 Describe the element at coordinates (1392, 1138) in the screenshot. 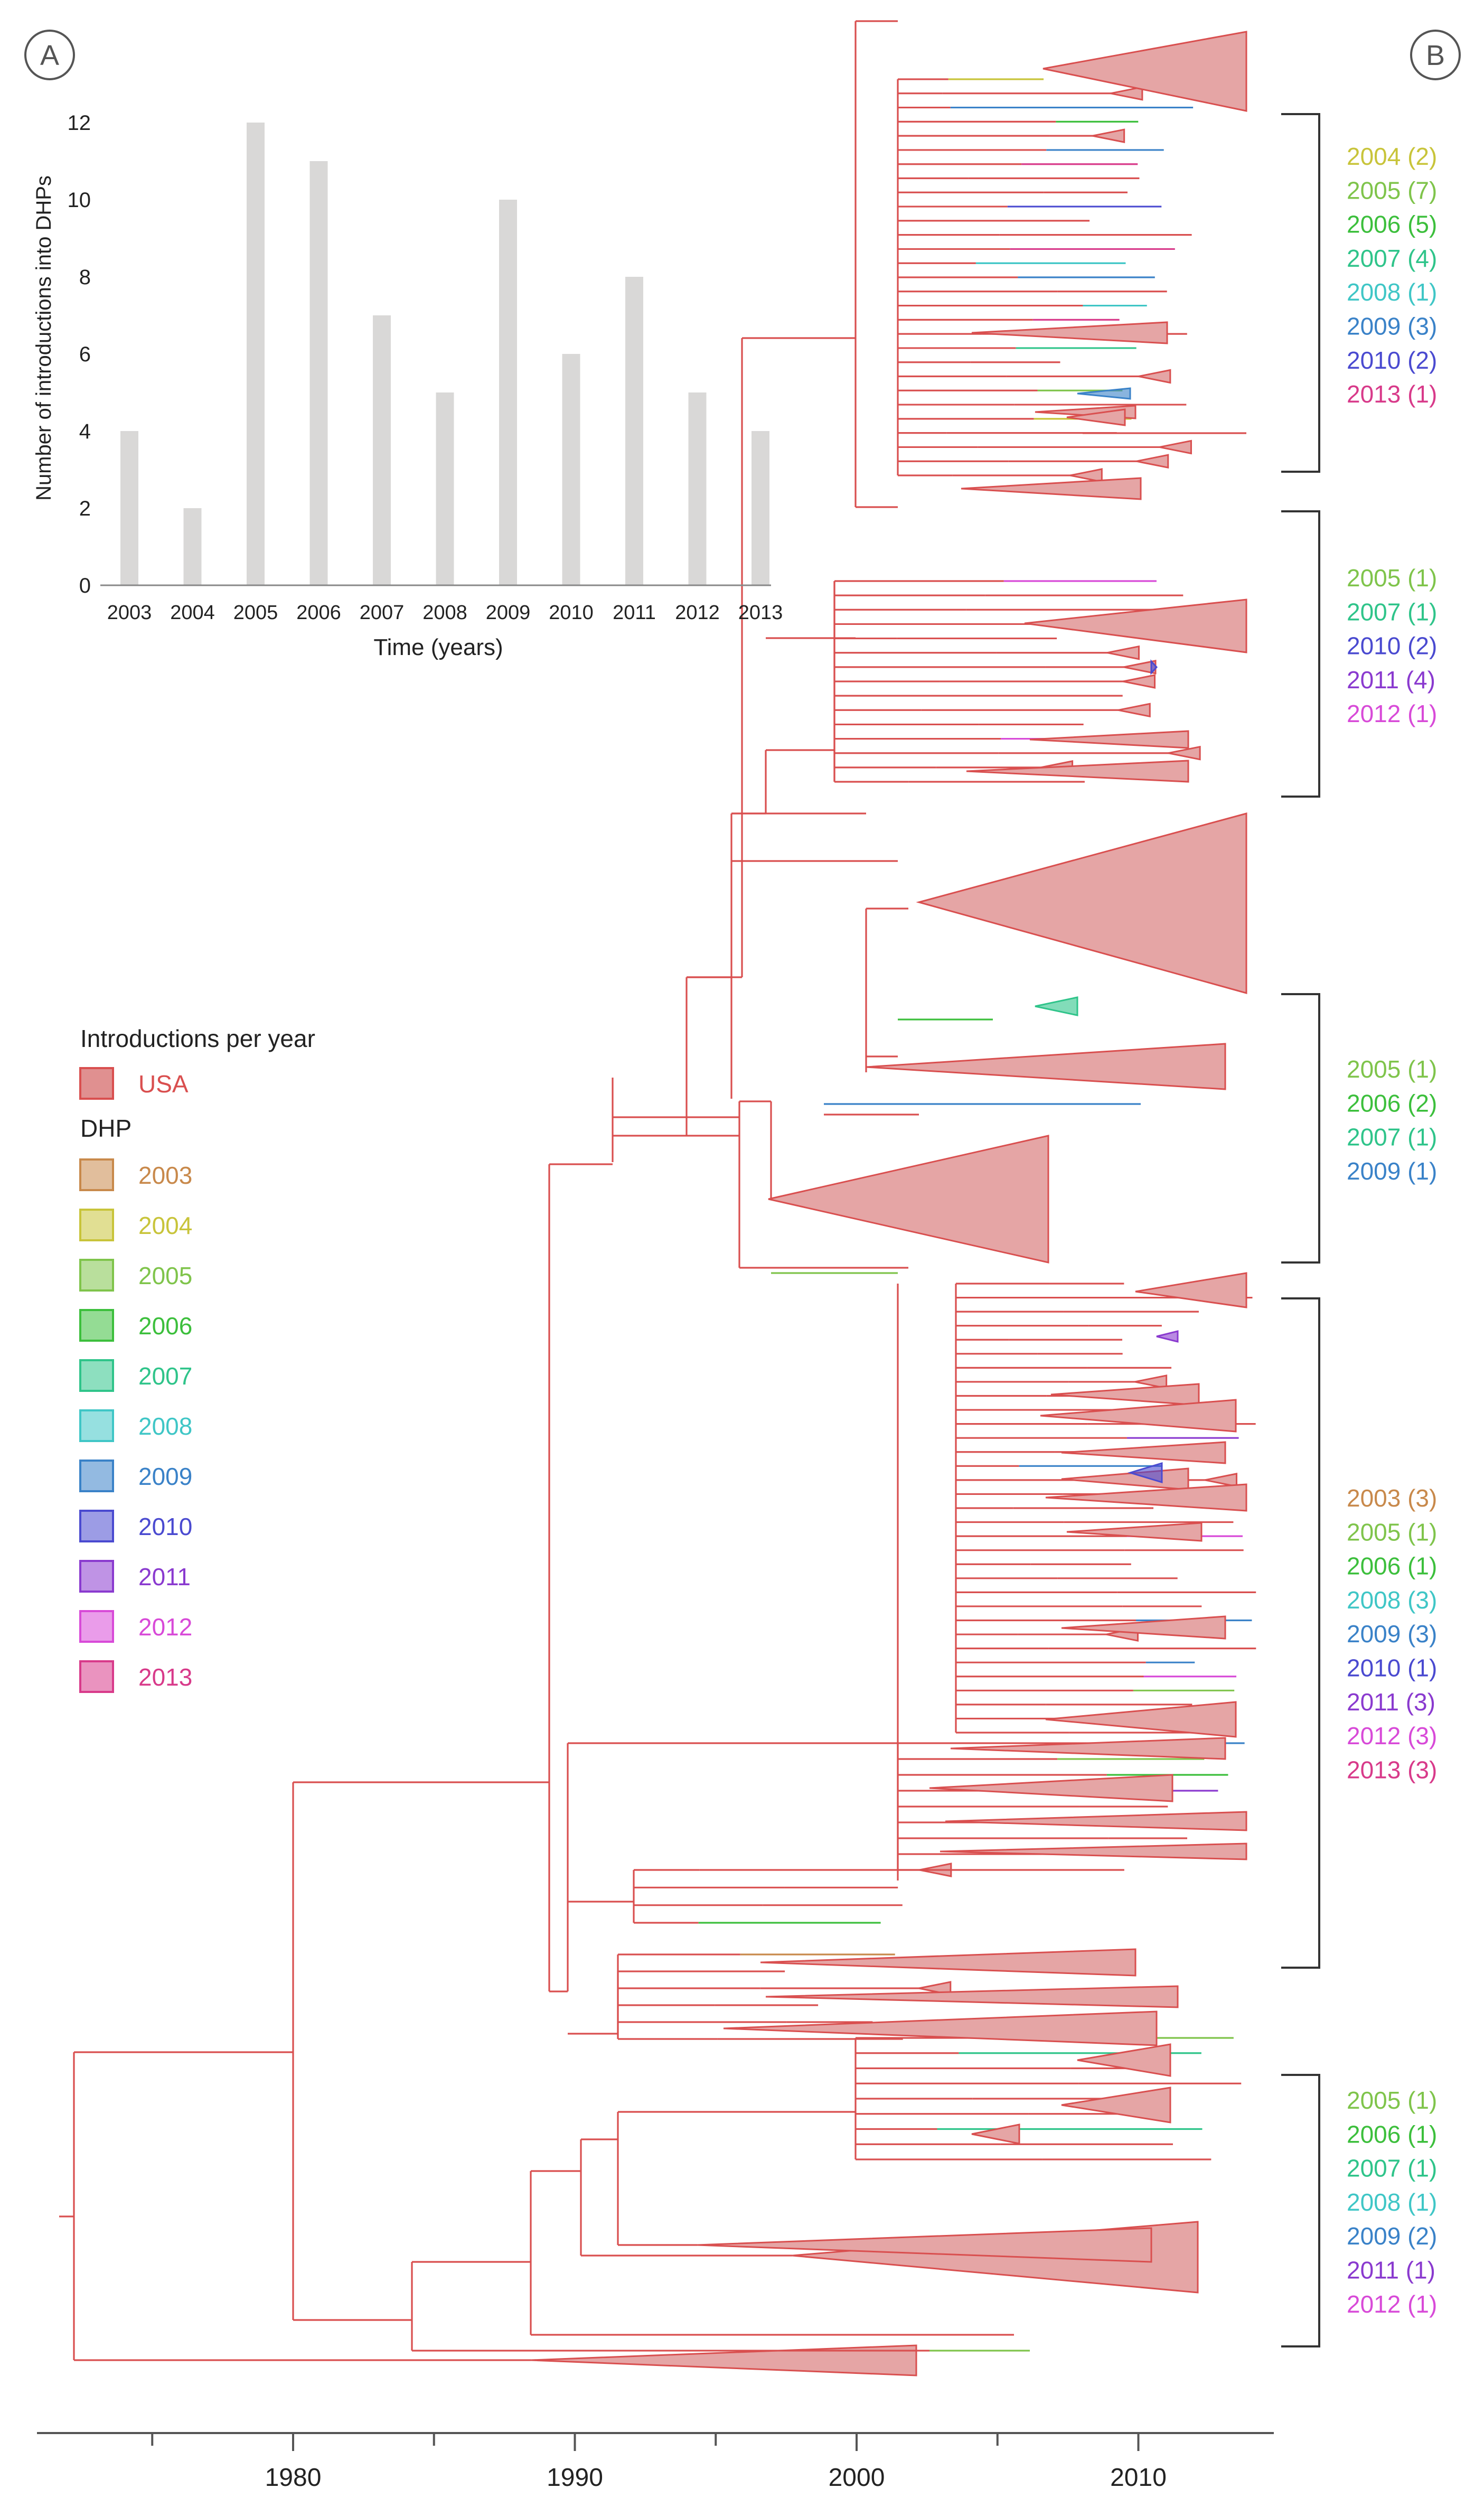

I see `clade-3-label: 2007 (1)` at that location.